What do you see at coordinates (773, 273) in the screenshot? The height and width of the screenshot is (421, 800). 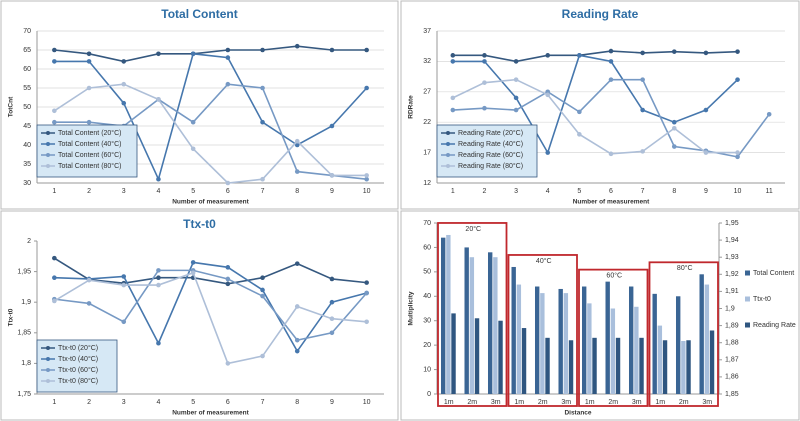 I see `legend-label: Total Content` at bounding box center [773, 273].